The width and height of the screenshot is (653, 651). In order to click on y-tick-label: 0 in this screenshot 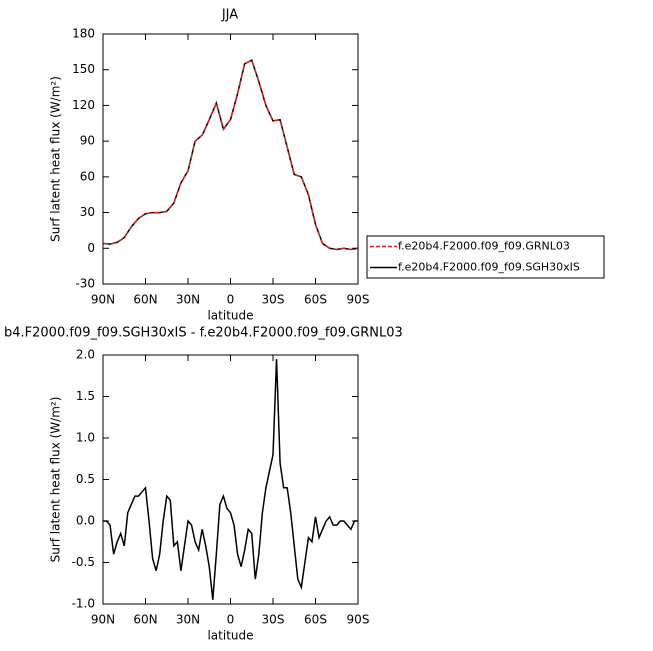, I will do `click(91, 248)`.